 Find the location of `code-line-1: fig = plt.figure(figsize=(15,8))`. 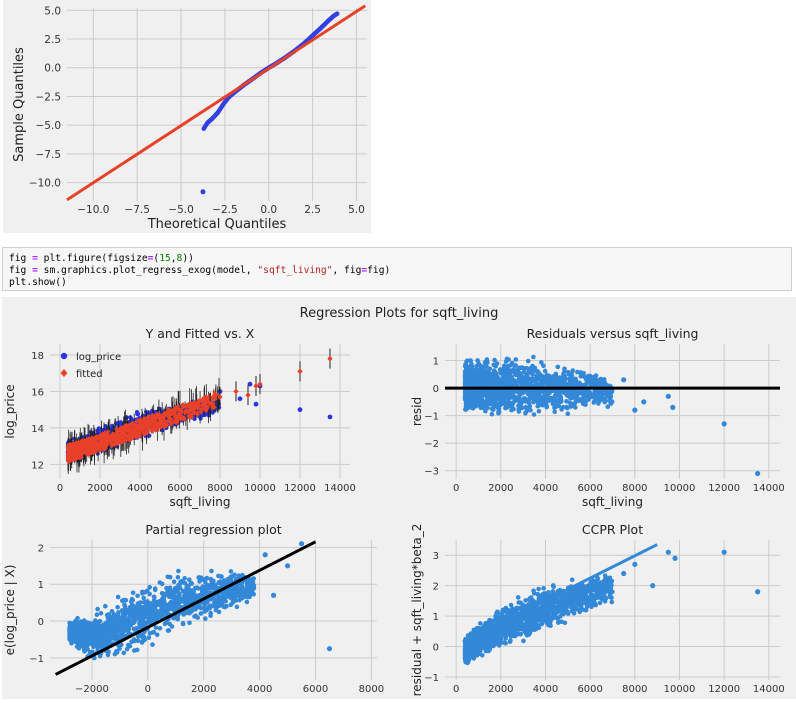

code-line-1: fig = plt.figure(figsize=(15,8)) is located at coordinates (397, 259).